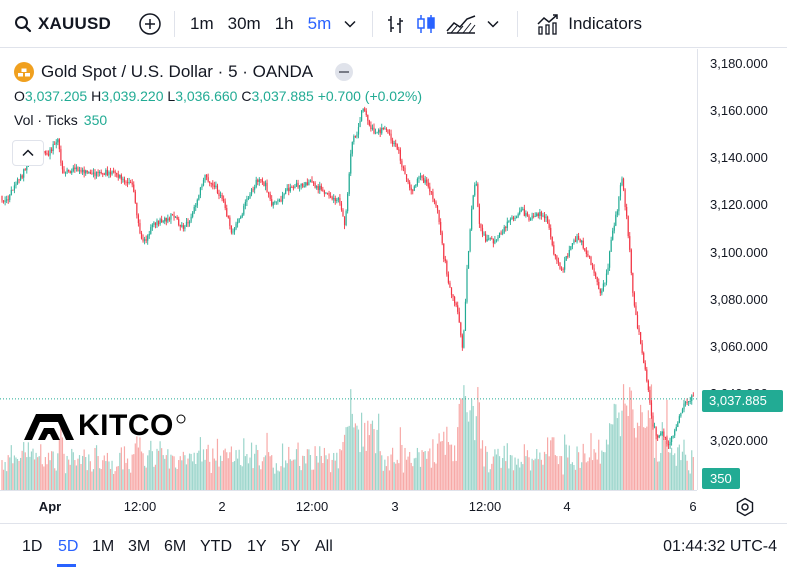 The image size is (787, 569). I want to click on time-axis: Apr 12:00 2 12:00 3 12:00 4 6, so click(348, 506).